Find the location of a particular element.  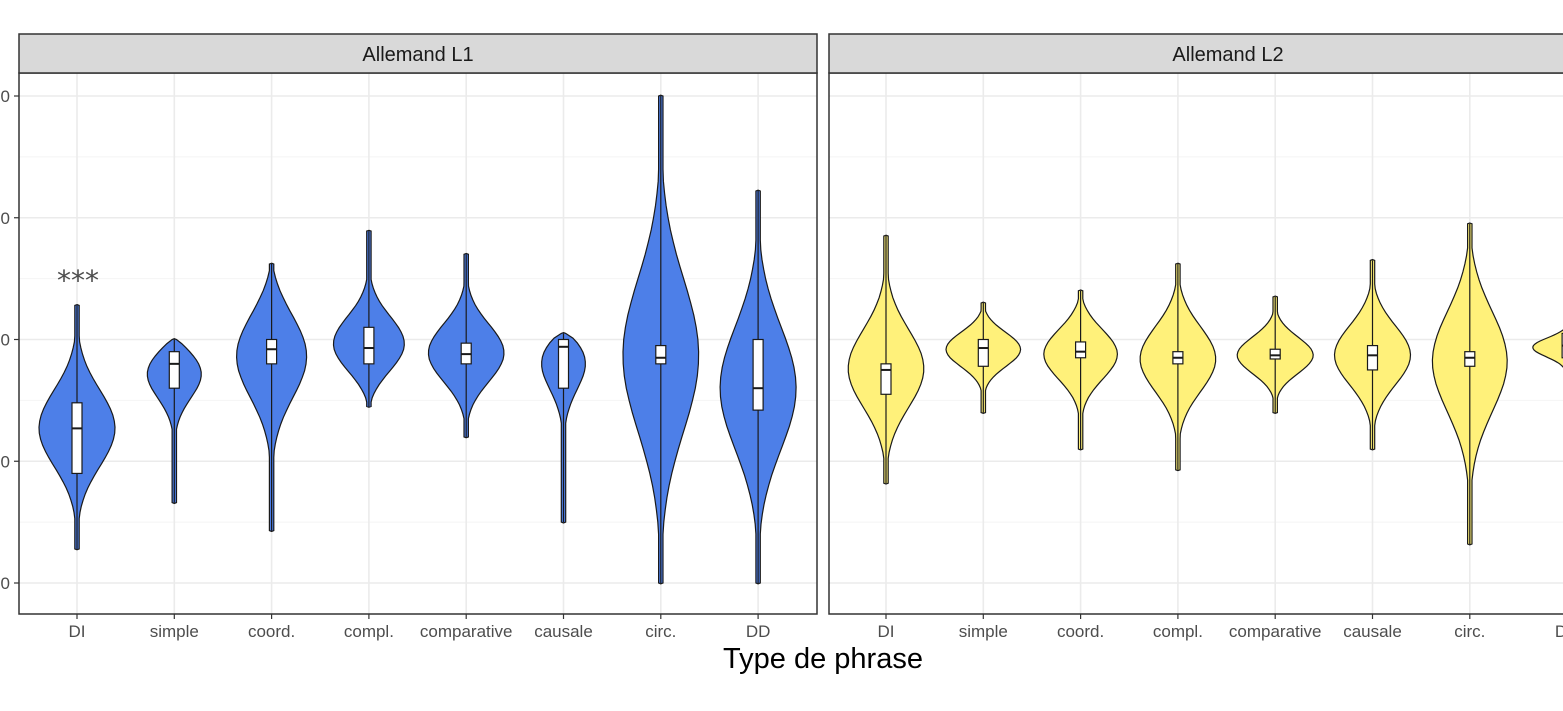

strip-label: Allemand L1 is located at coordinates (417, 55).